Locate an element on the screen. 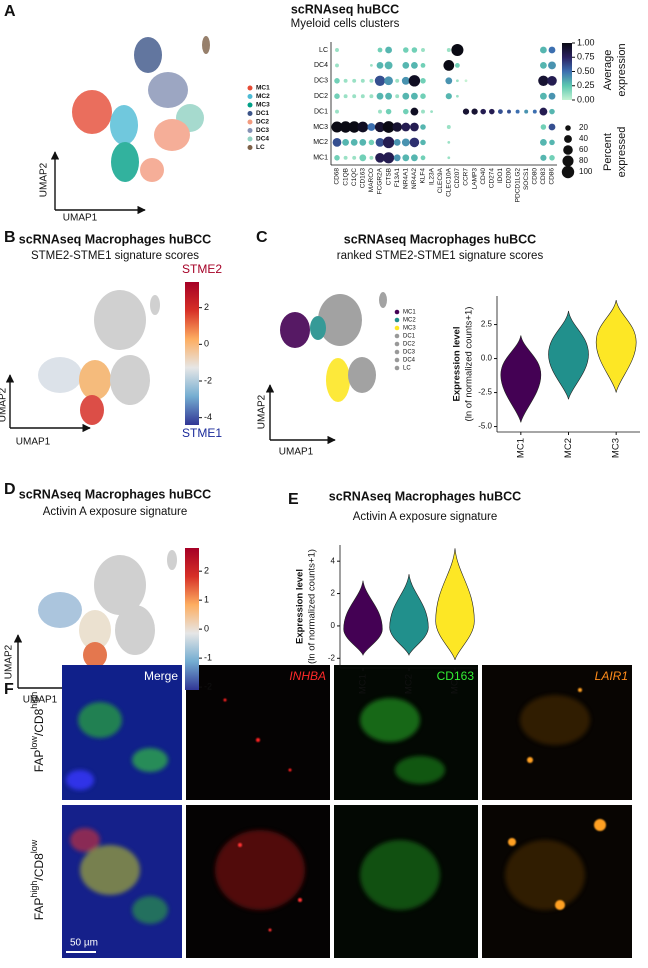 The image size is (648, 968). scale-bar-label: 50 µm is located at coordinates (84, 943).